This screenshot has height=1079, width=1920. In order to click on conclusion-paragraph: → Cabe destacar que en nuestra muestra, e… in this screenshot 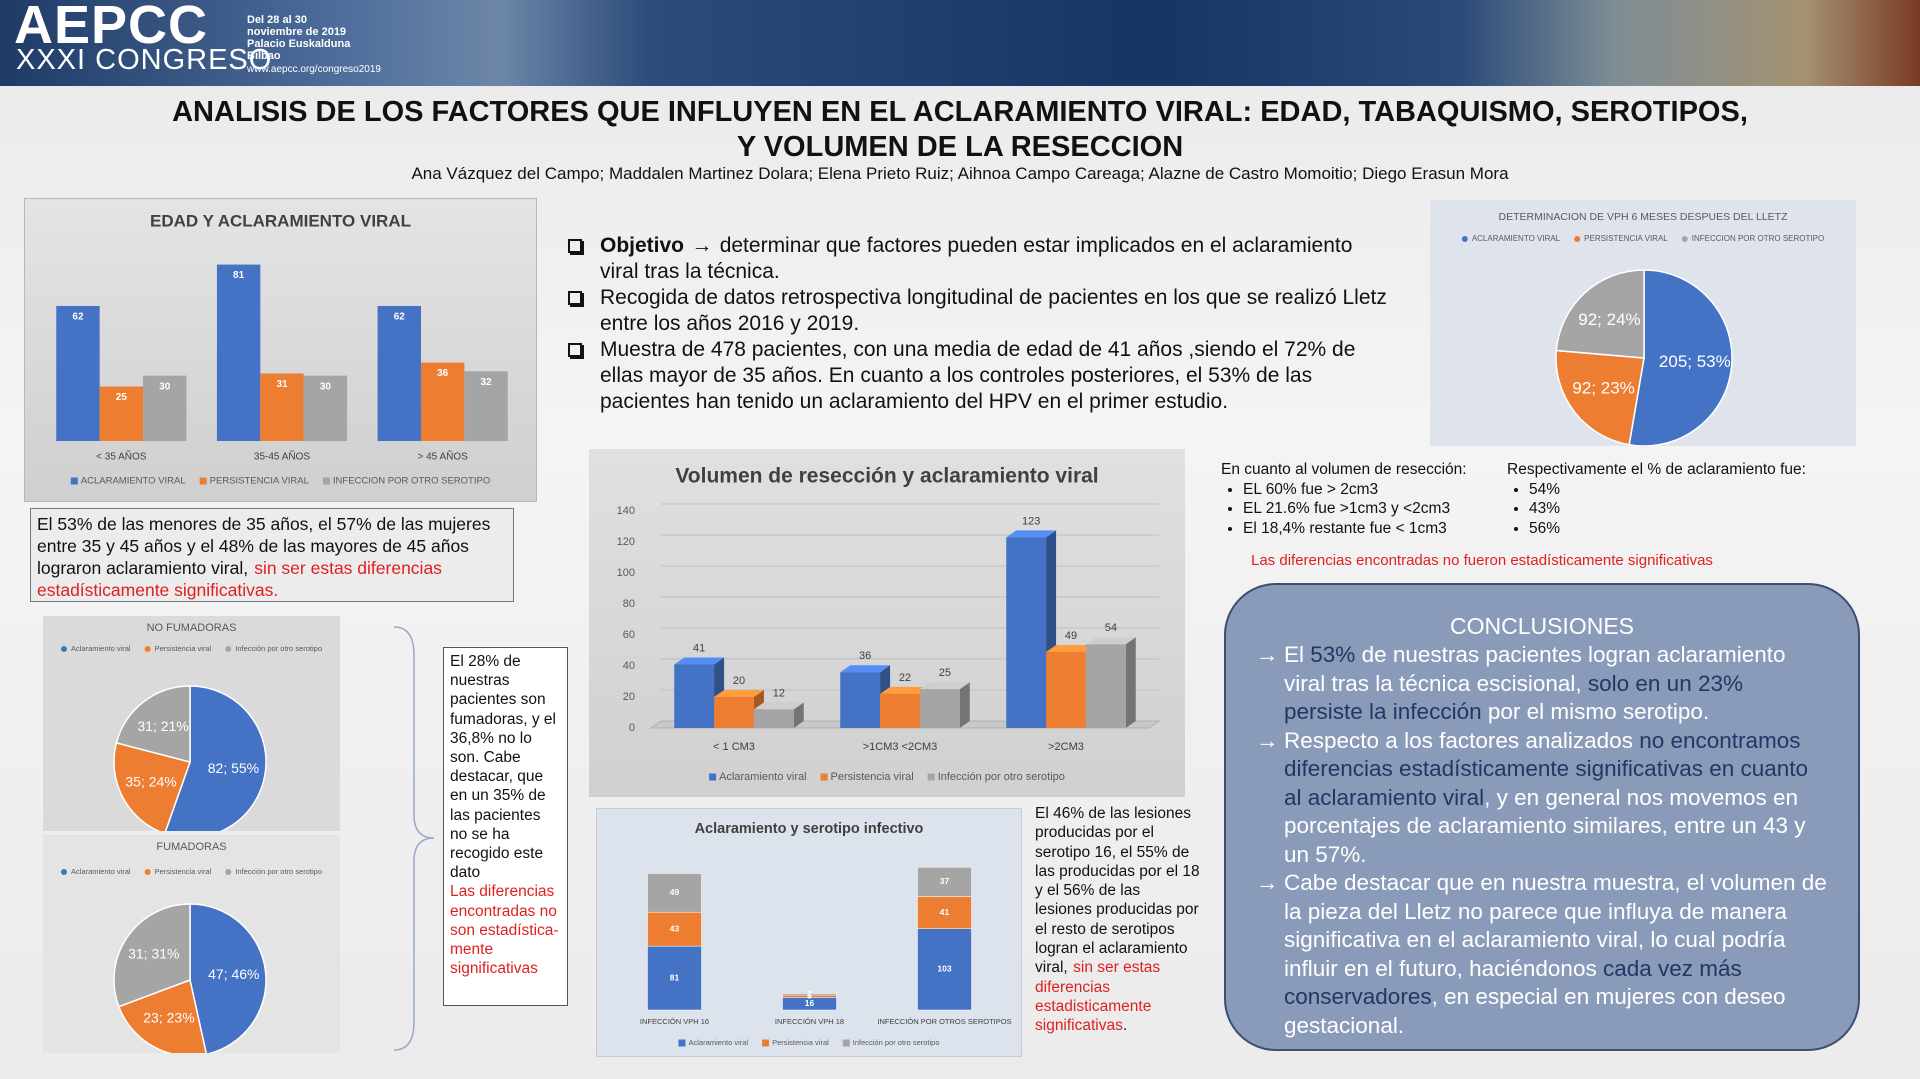, I will do `click(1542, 954)`.